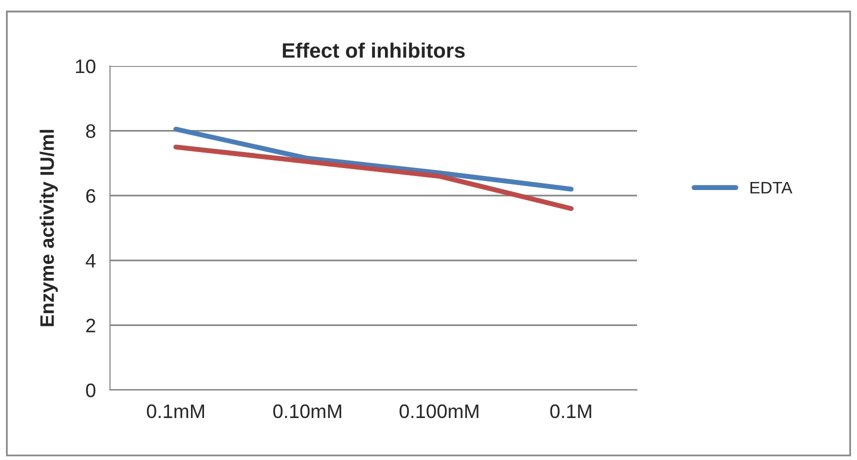 This screenshot has width=857, height=460. What do you see at coordinates (771, 188) in the screenshot?
I see `legend-label: EDTA` at bounding box center [771, 188].